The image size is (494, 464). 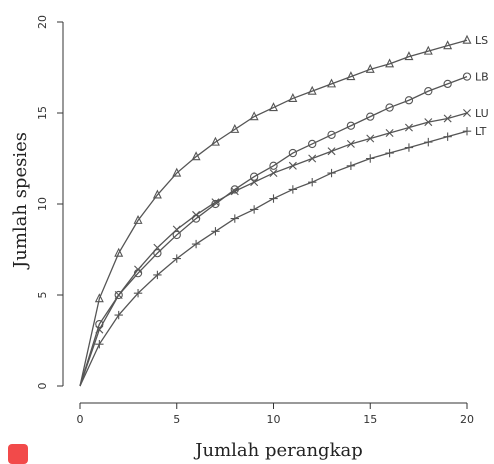 I want to click on x-tick-label: 5, so click(x=176, y=419).